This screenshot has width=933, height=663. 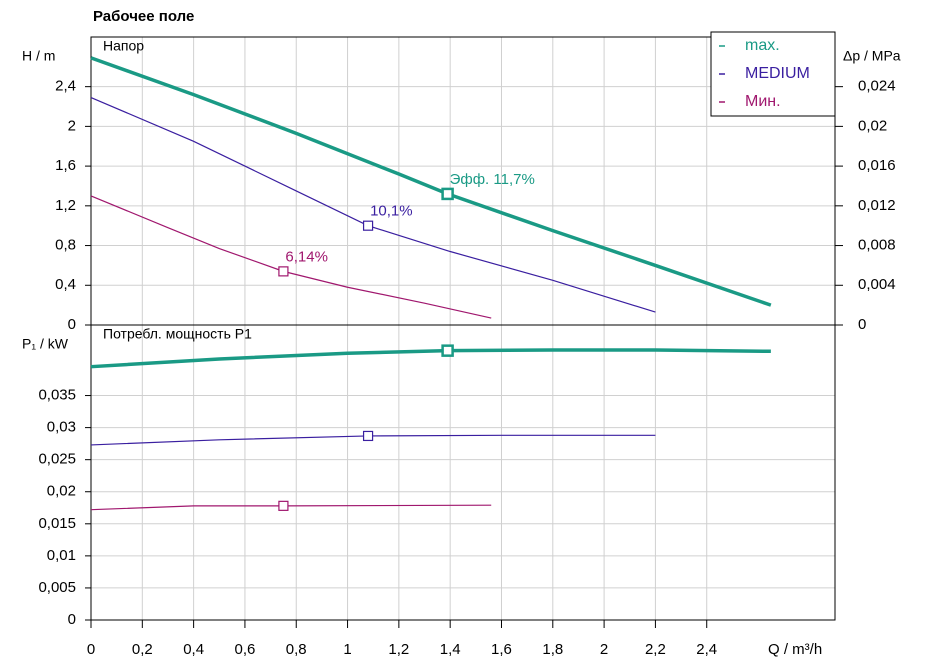 I want to click on legend-label: max., so click(x=762, y=45).